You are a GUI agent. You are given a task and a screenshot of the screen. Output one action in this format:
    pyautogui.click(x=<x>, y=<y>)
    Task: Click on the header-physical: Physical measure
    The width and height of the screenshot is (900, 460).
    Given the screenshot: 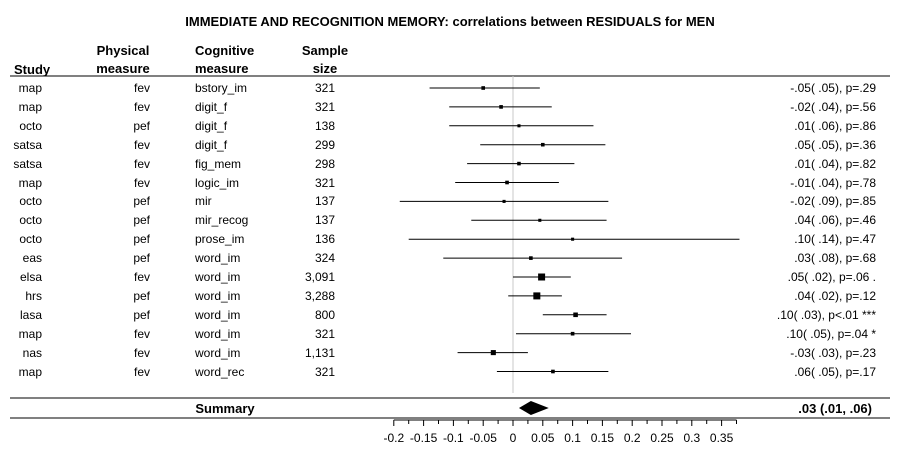 What is the action you would take?
    pyautogui.click(x=123, y=60)
    